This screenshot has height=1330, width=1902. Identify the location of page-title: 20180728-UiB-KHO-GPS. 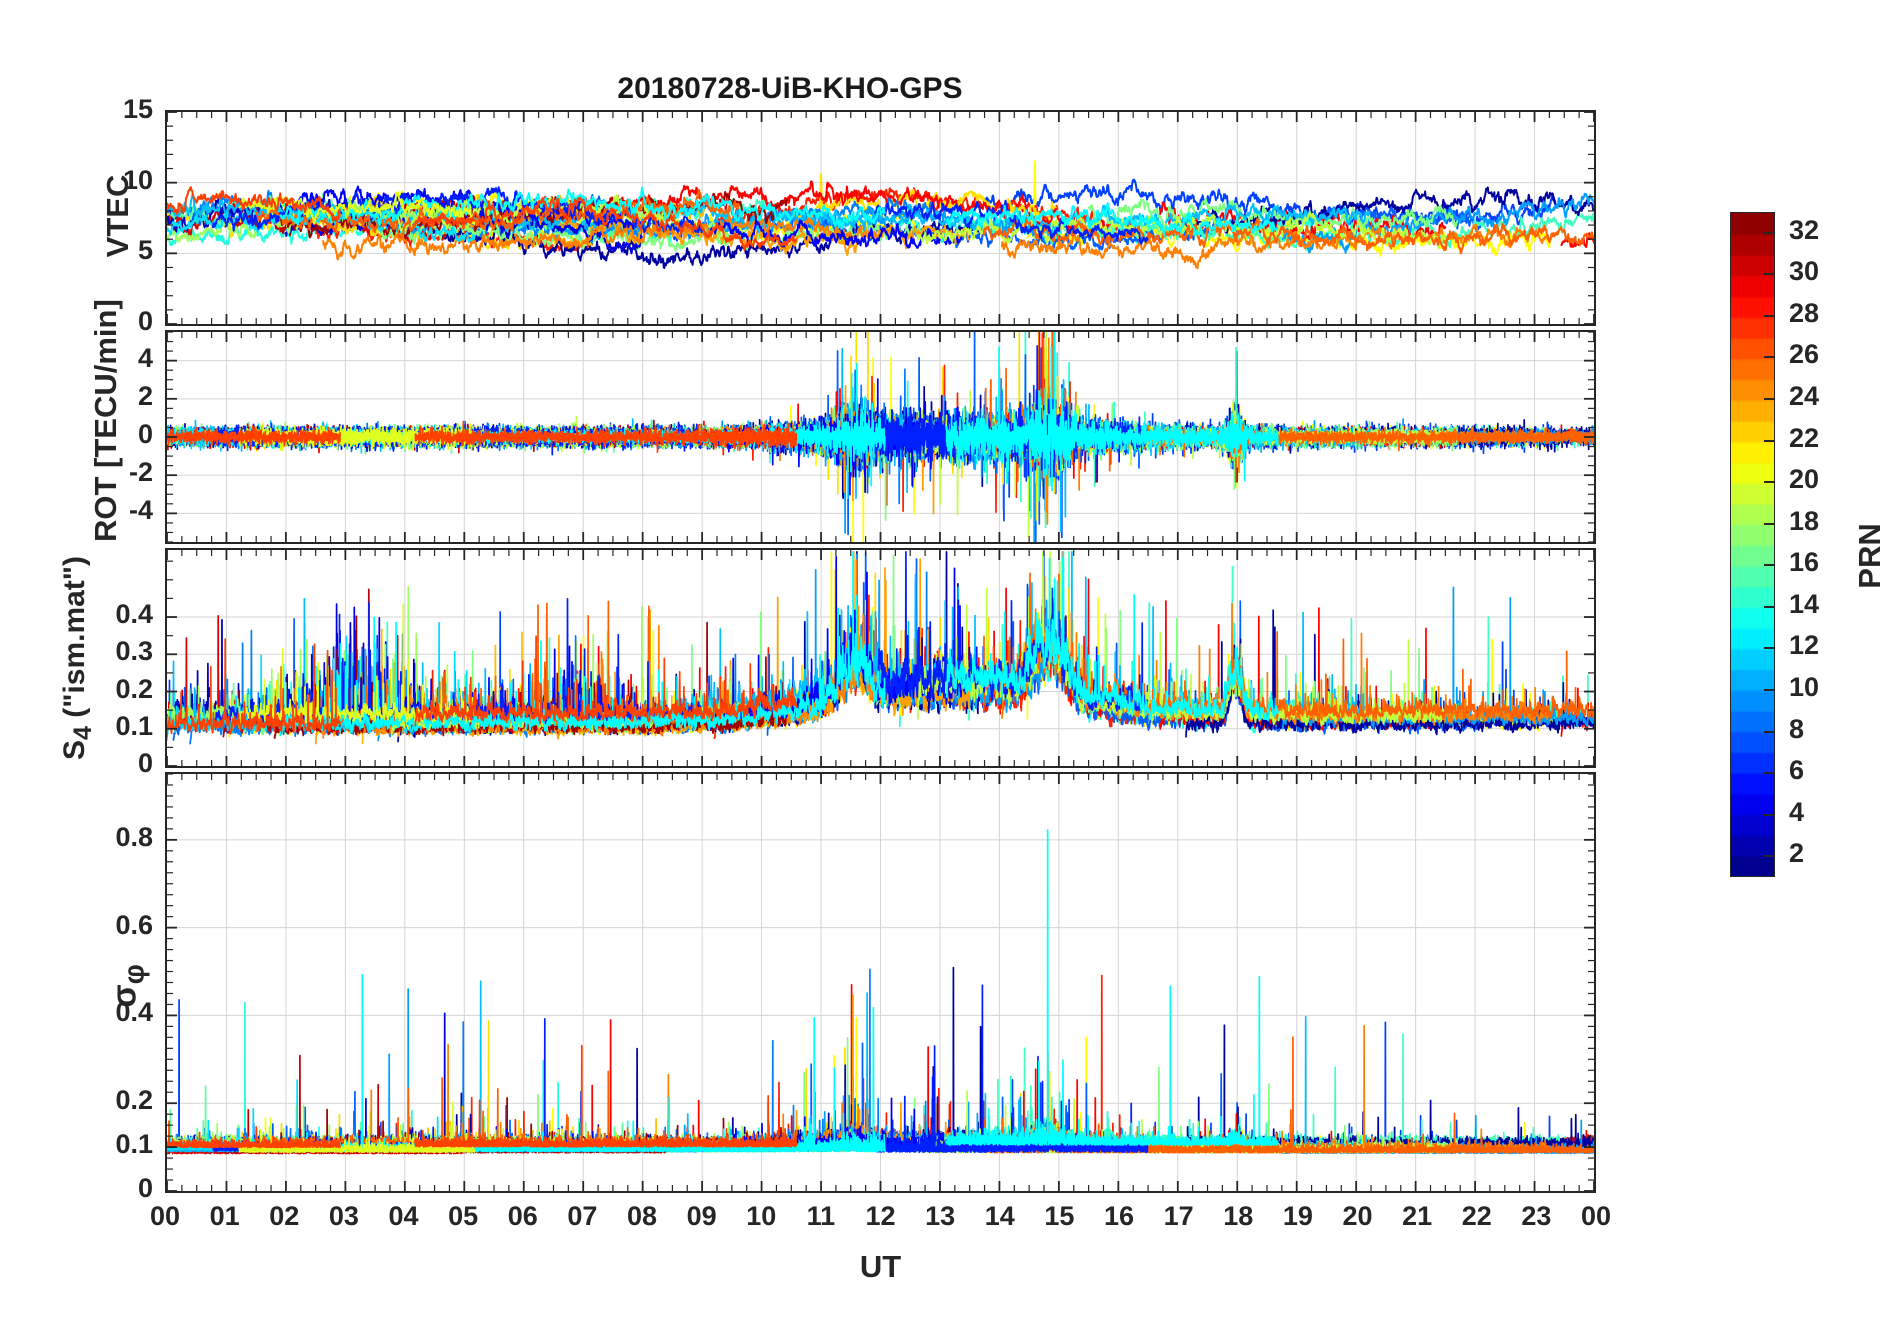
(790, 89).